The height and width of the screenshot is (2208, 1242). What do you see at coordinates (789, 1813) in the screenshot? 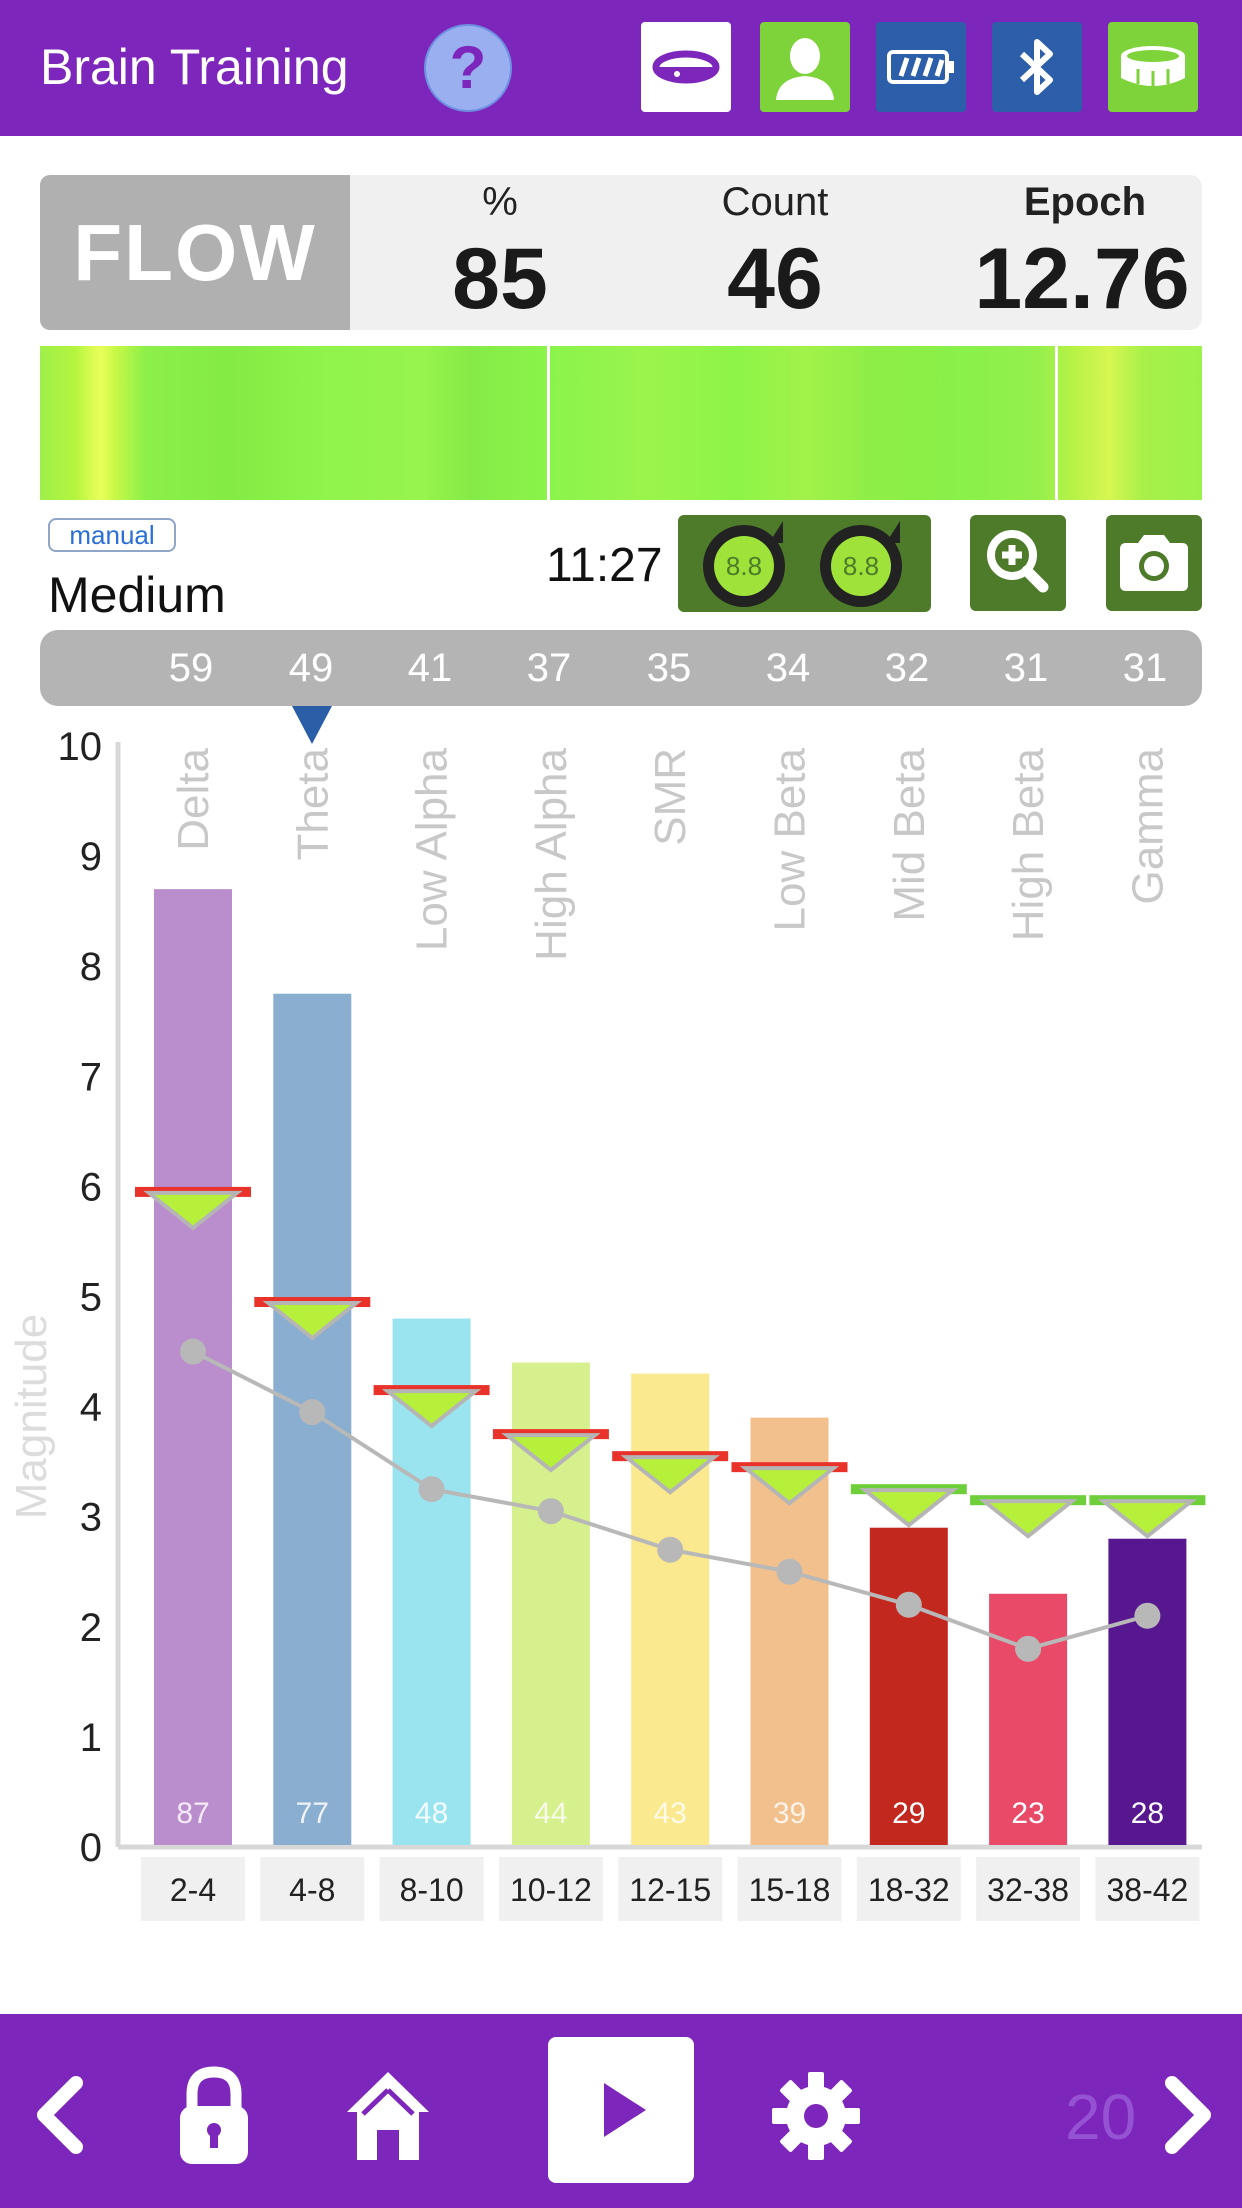
I see `bar-value-label: 39` at bounding box center [789, 1813].